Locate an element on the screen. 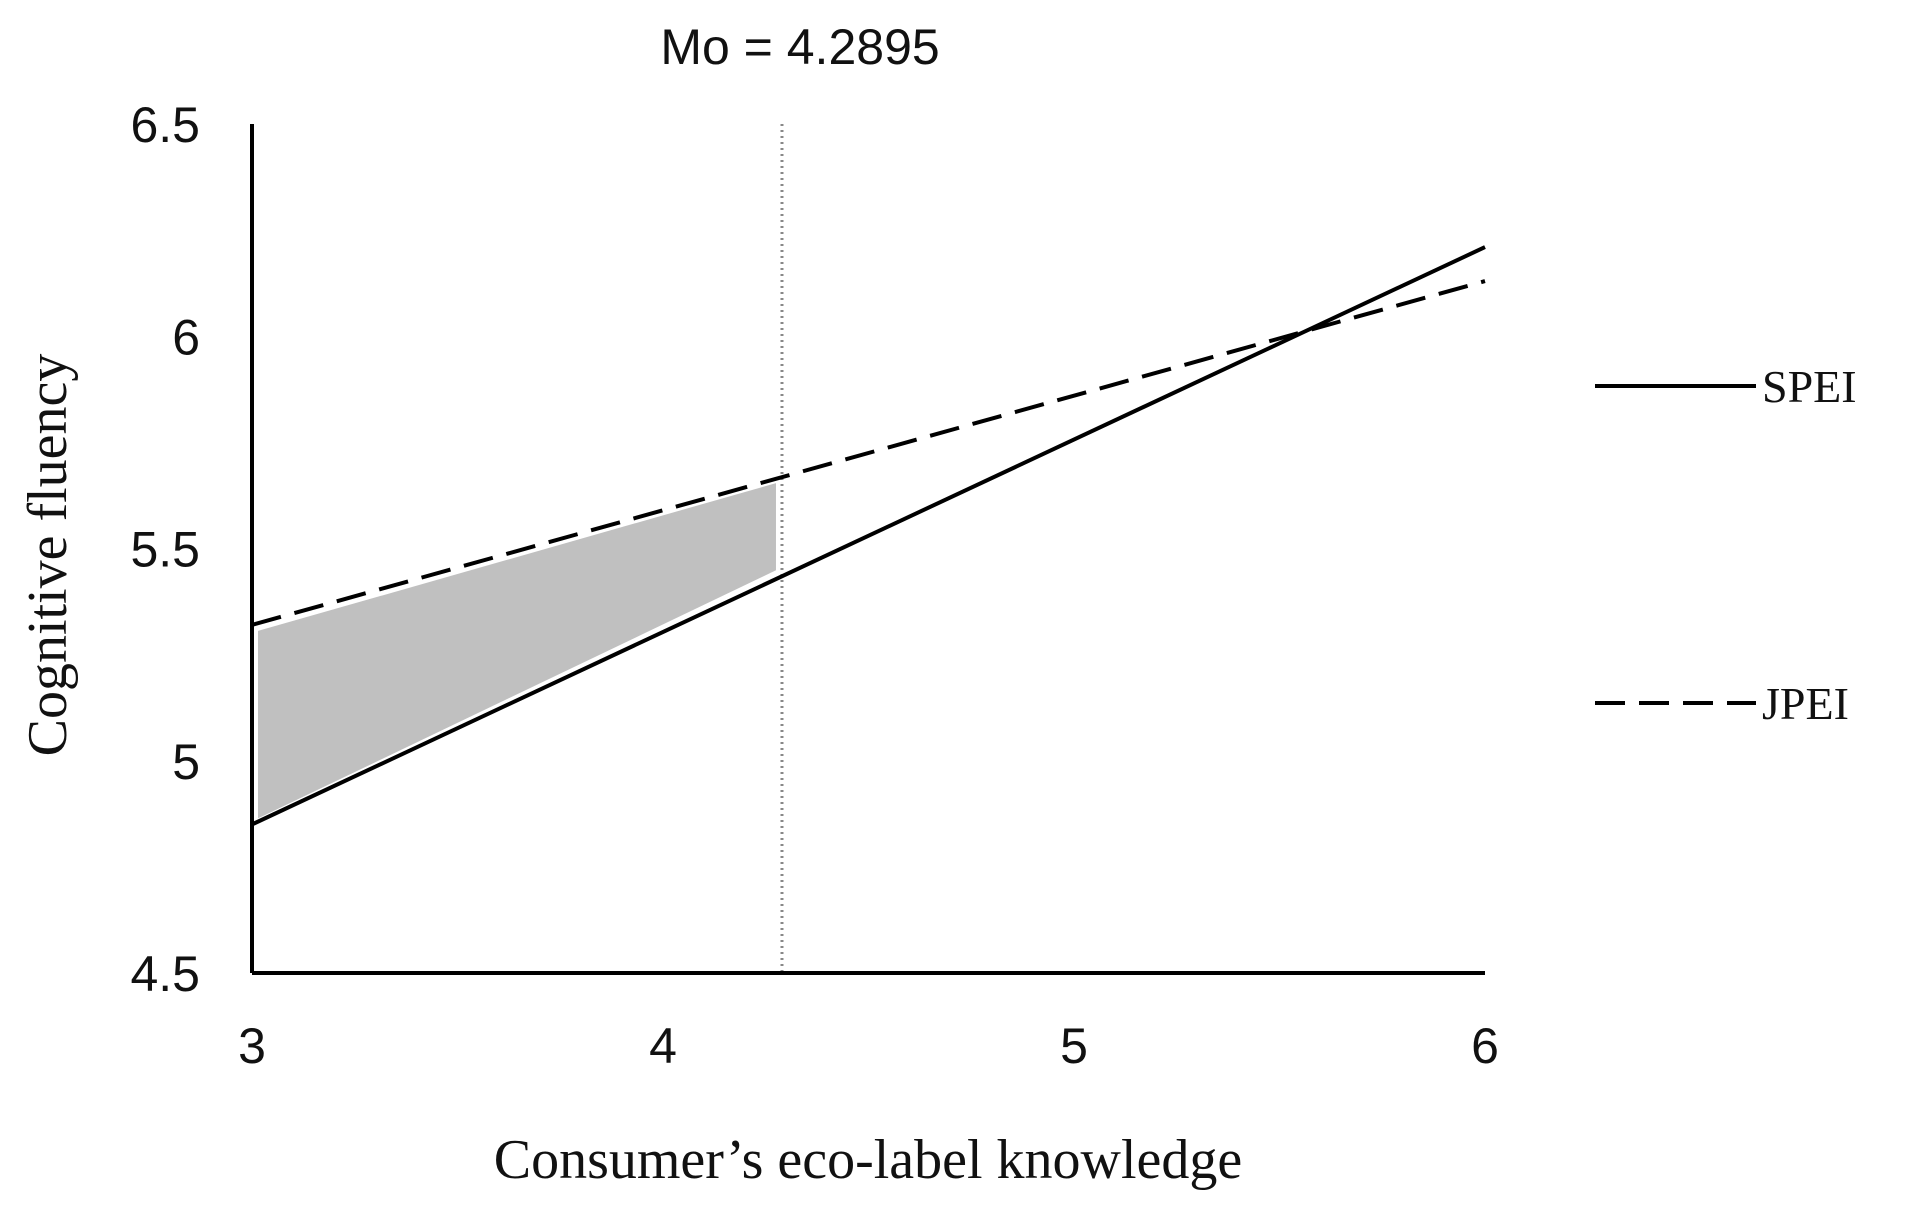  annotation-label: Mo = 4.2895 is located at coordinates (799, 47).